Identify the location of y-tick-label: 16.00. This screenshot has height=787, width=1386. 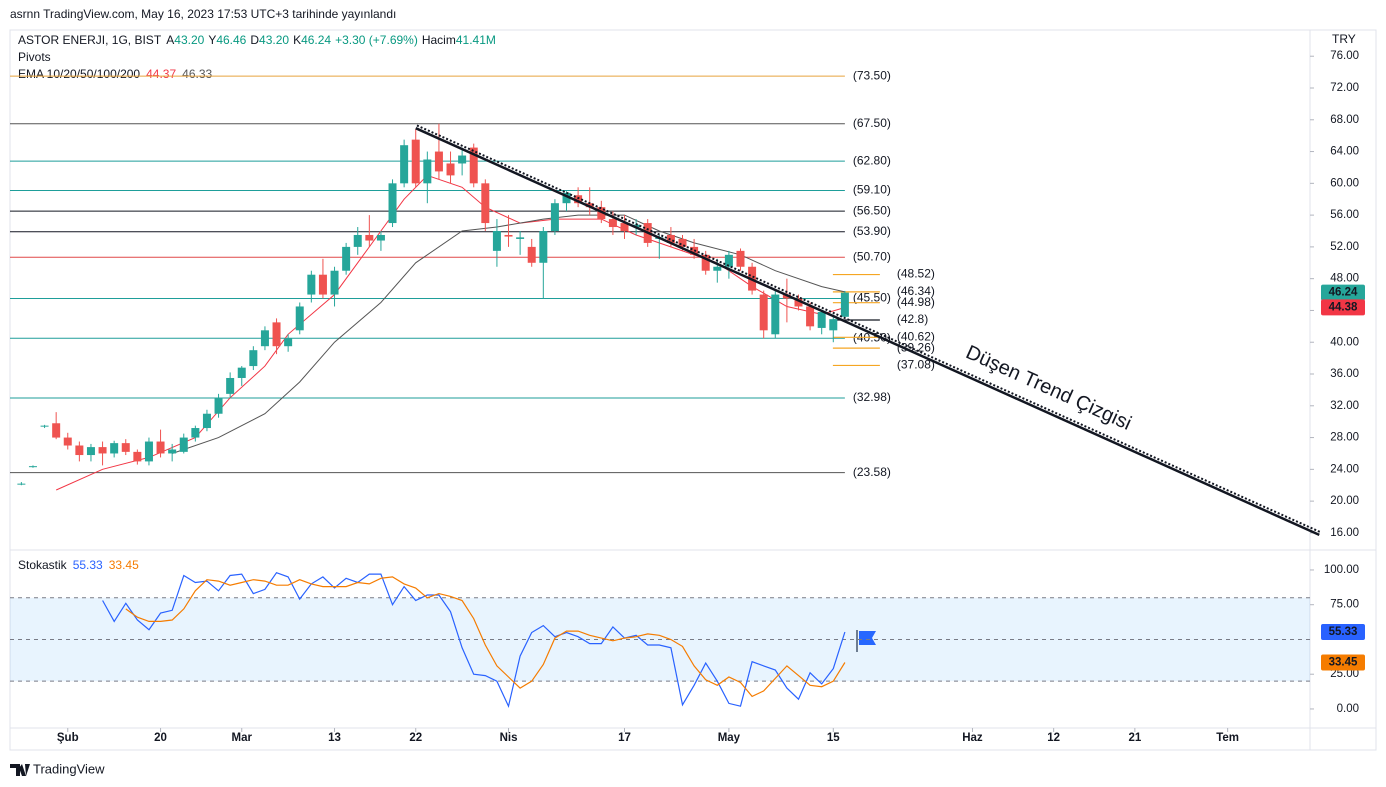
(1344, 533).